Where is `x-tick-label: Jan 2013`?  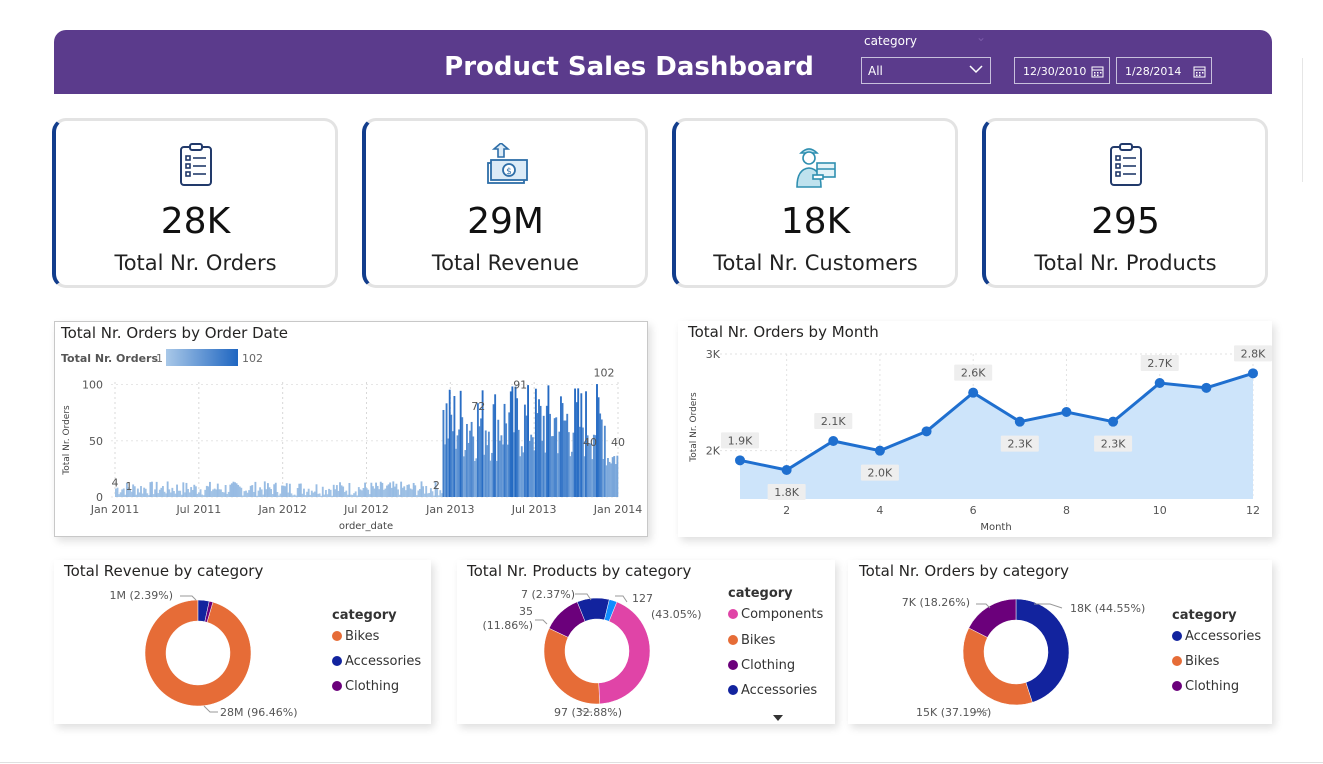
x-tick-label: Jan 2013 is located at coordinates (449, 509).